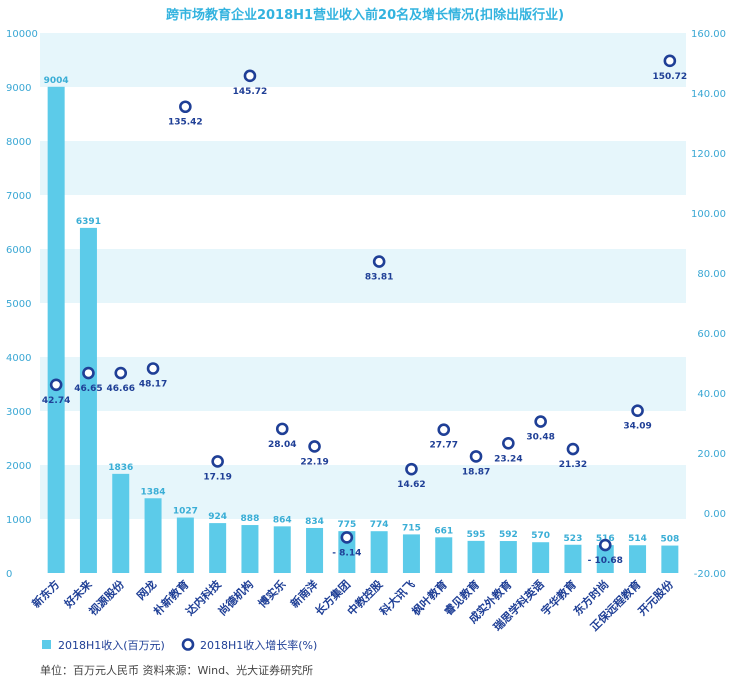 The height and width of the screenshot is (681, 730). Describe the element at coordinates (346, 525) in the screenshot. I see `bar-value-label: 775` at that location.